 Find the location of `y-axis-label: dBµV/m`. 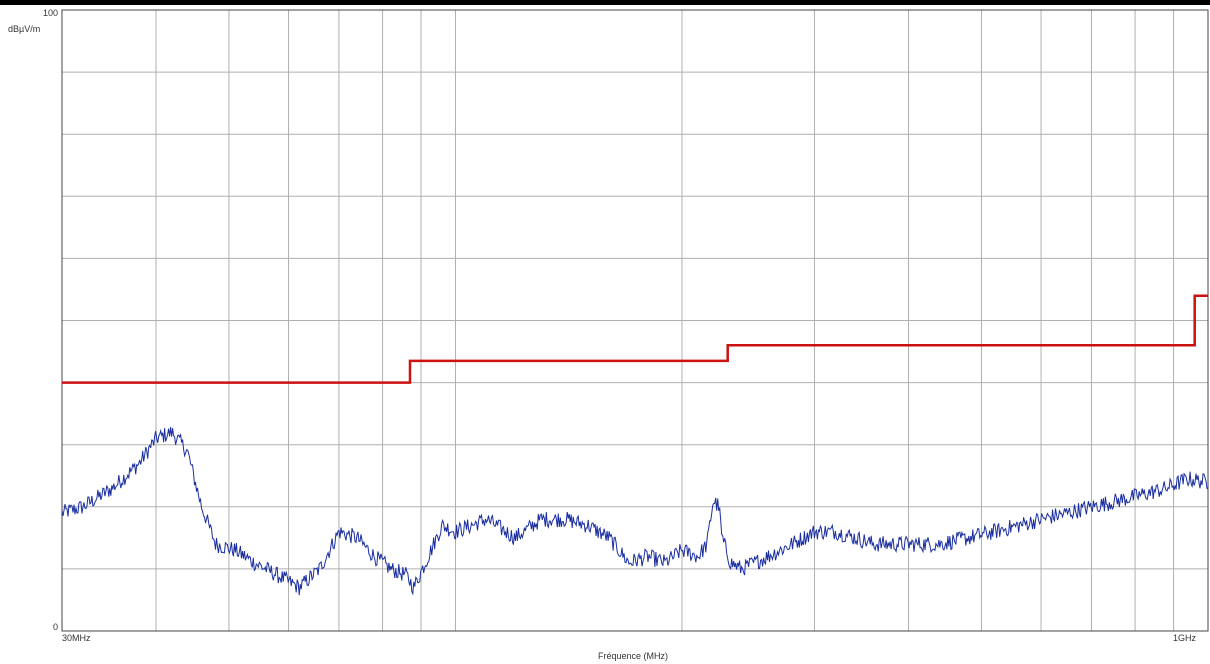

y-axis-label: dBµV/m is located at coordinates (24, 29).